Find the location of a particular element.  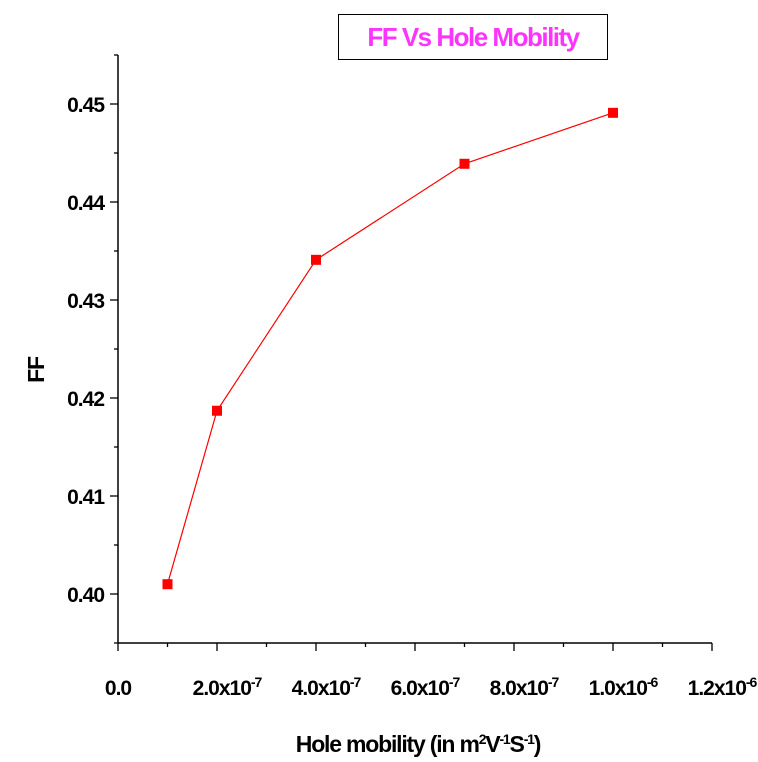

y-axis-title: FF is located at coordinates (36, 369).